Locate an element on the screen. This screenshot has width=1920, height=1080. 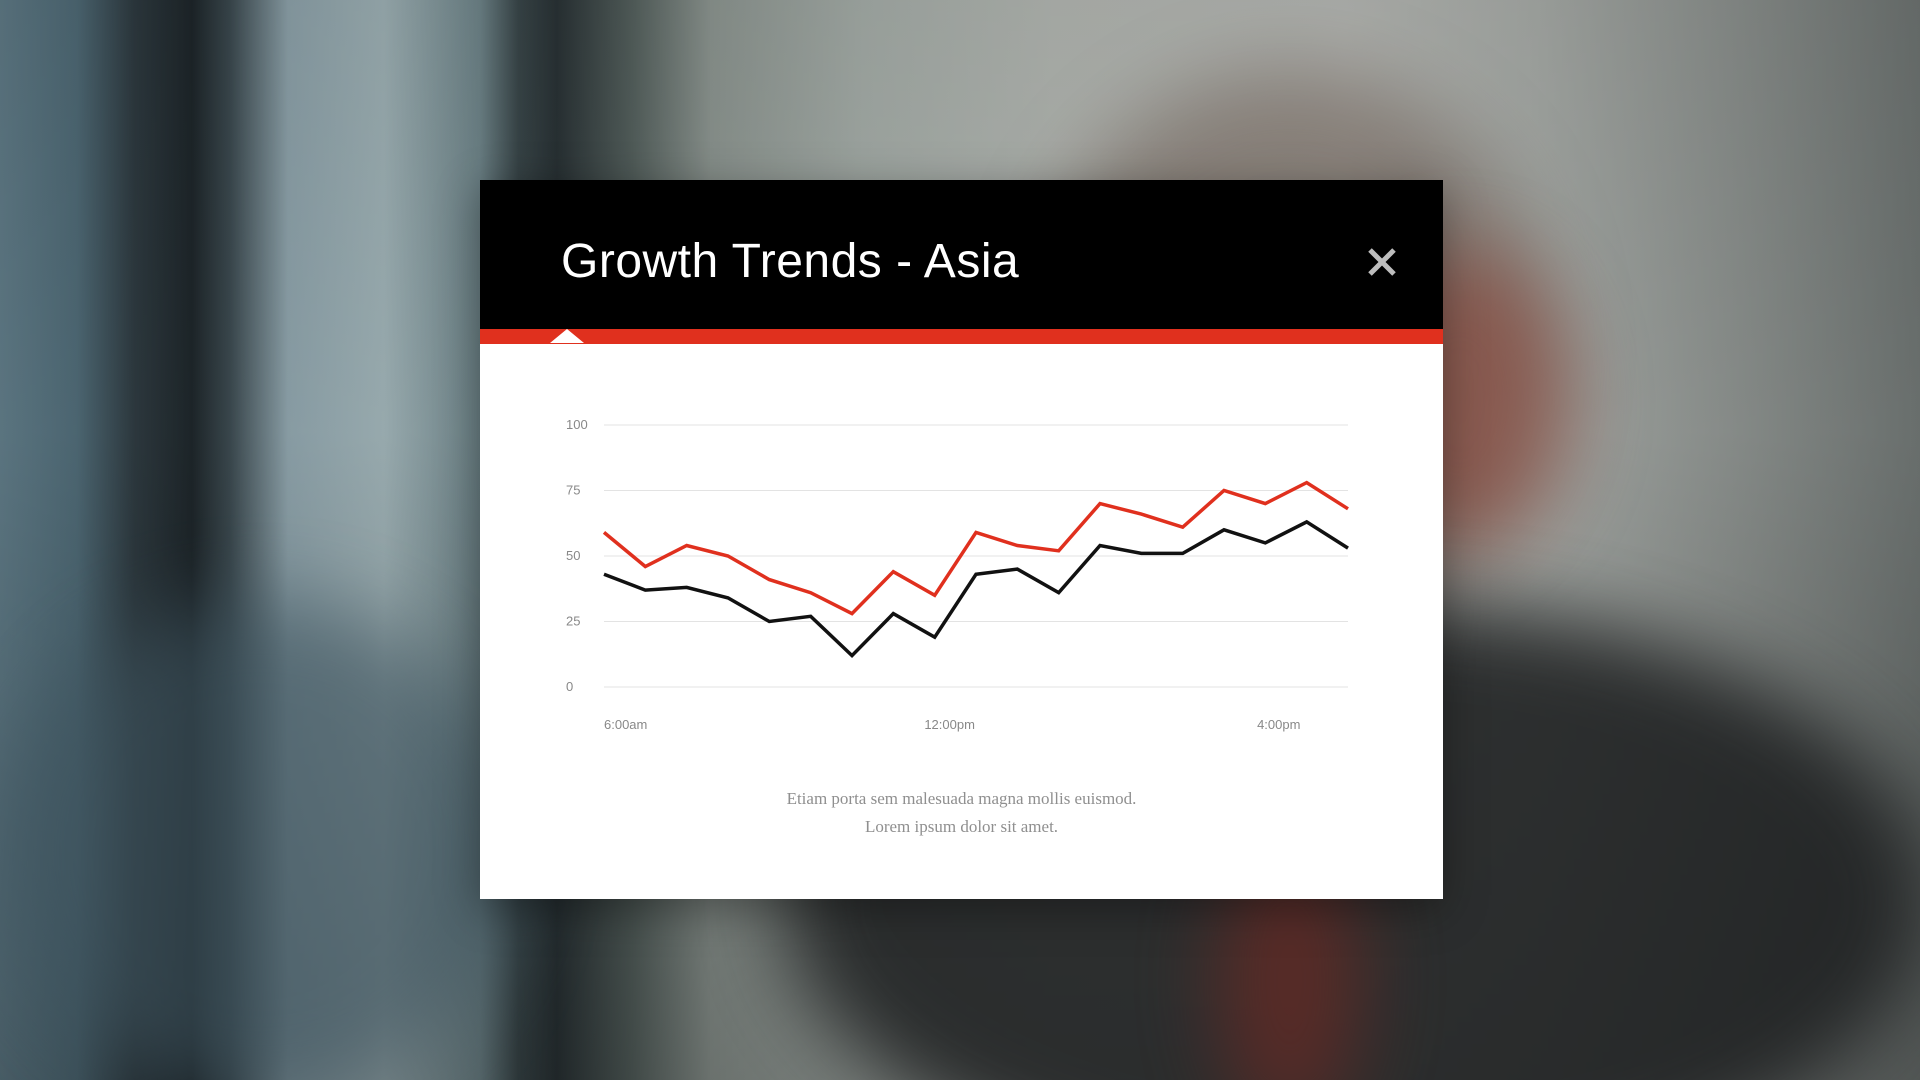
y-tick-label: 75 is located at coordinates (573, 490).